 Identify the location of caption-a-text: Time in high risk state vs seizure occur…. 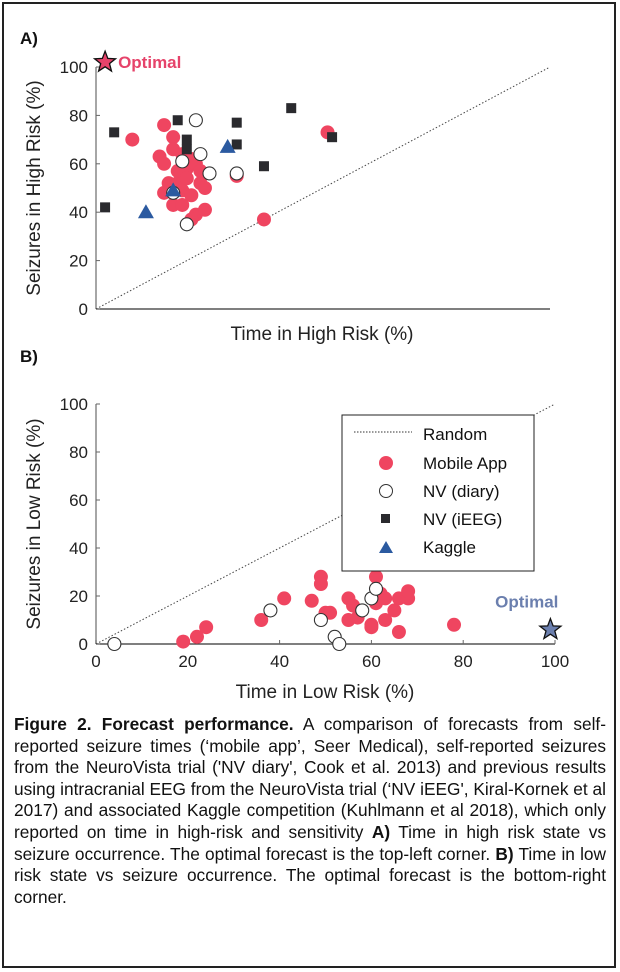
(310, 842).